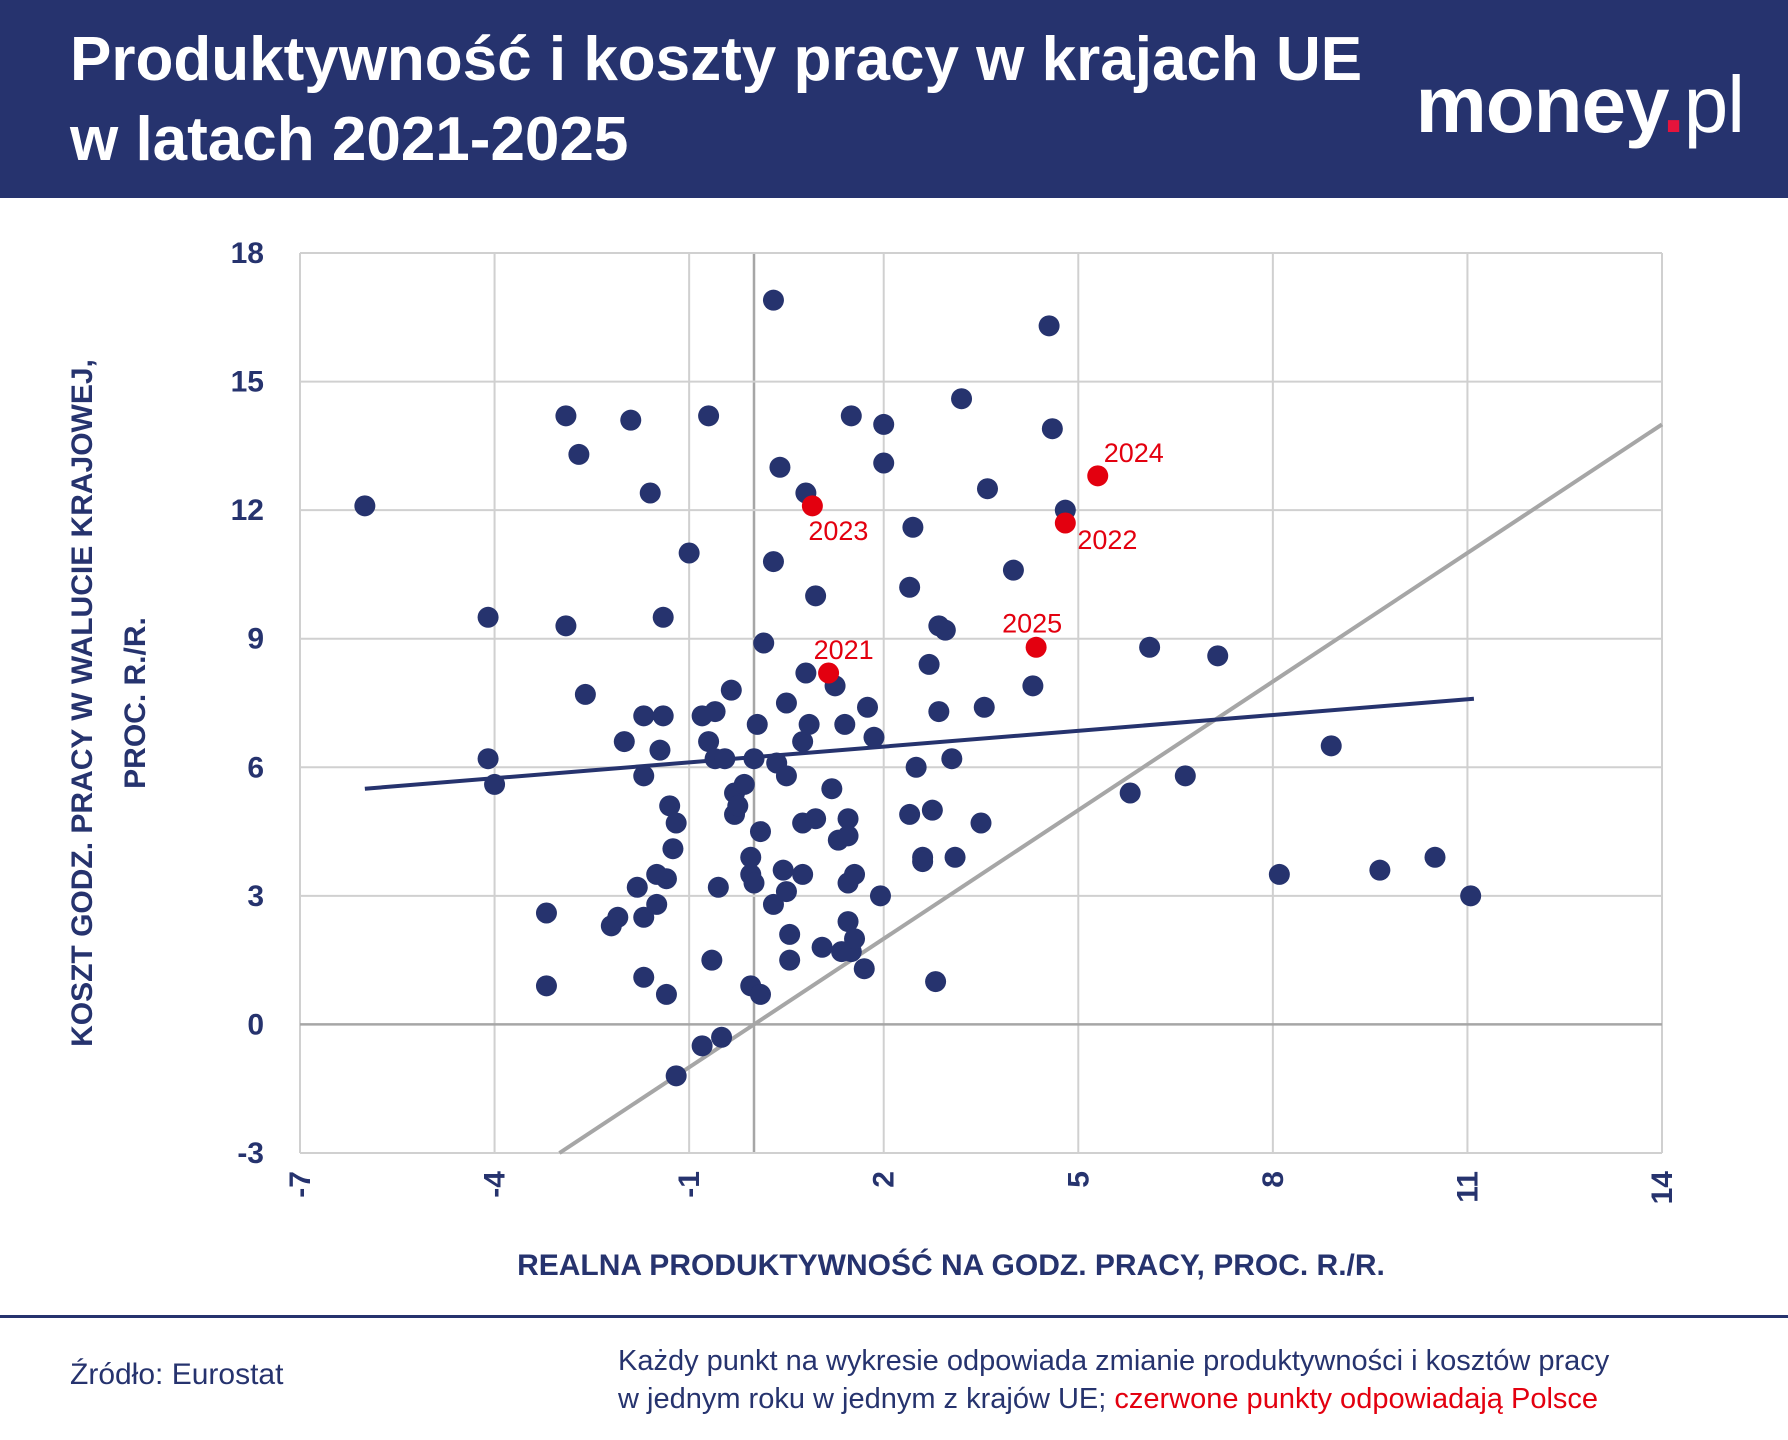  I want to click on footnote-poland: czerwone punkty odpowiadają Polsce, so click(1356, 1399).